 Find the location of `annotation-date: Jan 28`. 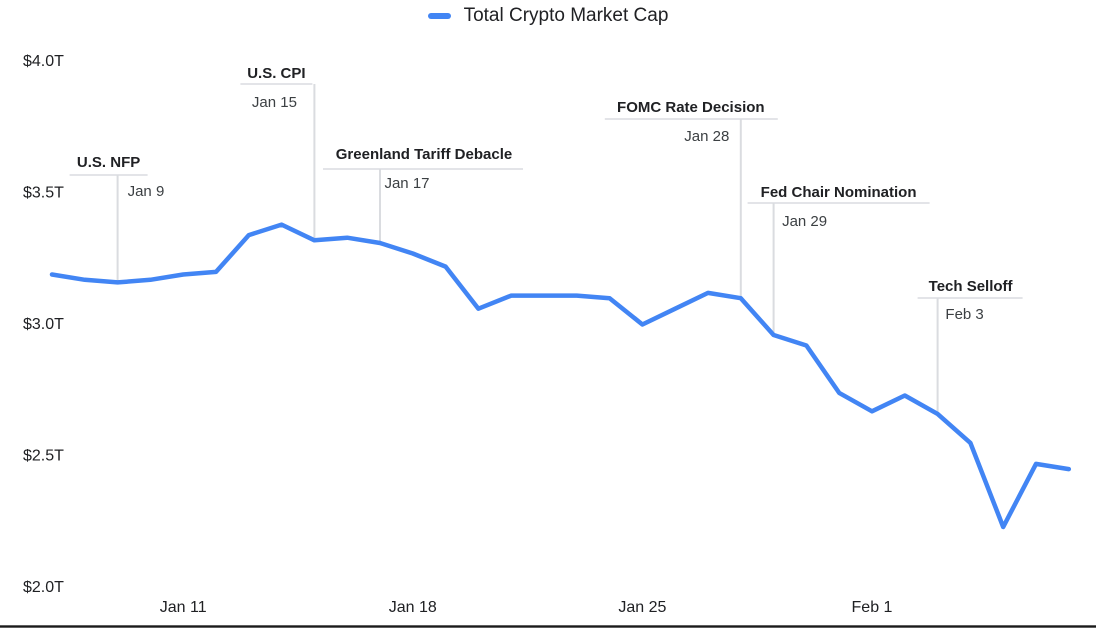

annotation-date: Jan 28 is located at coordinates (706, 136).